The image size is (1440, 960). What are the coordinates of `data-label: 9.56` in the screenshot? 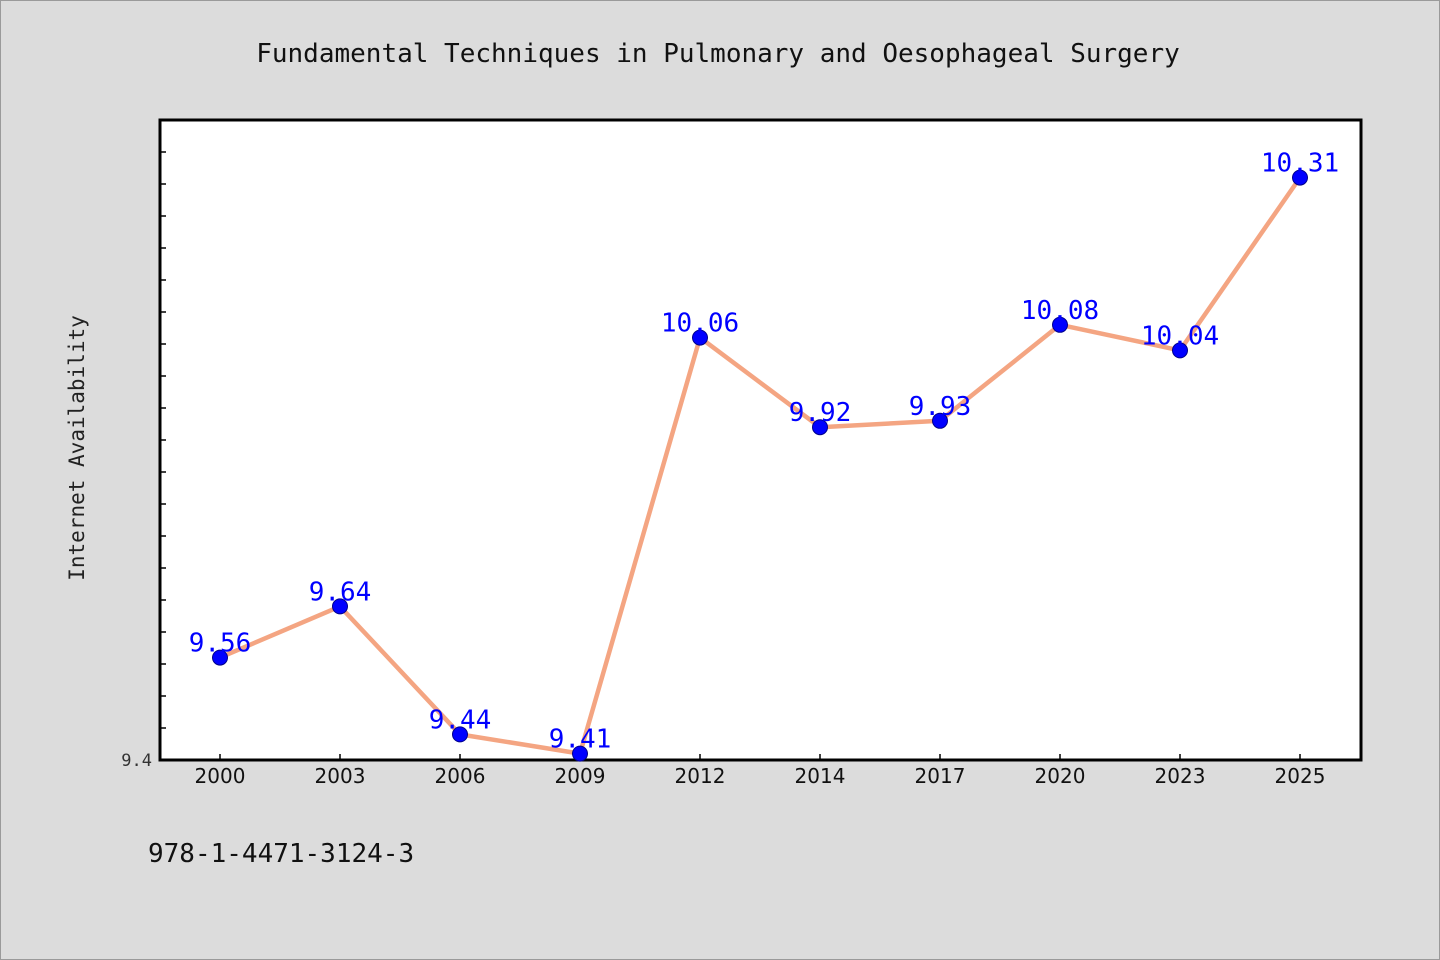 It's located at (220, 644).